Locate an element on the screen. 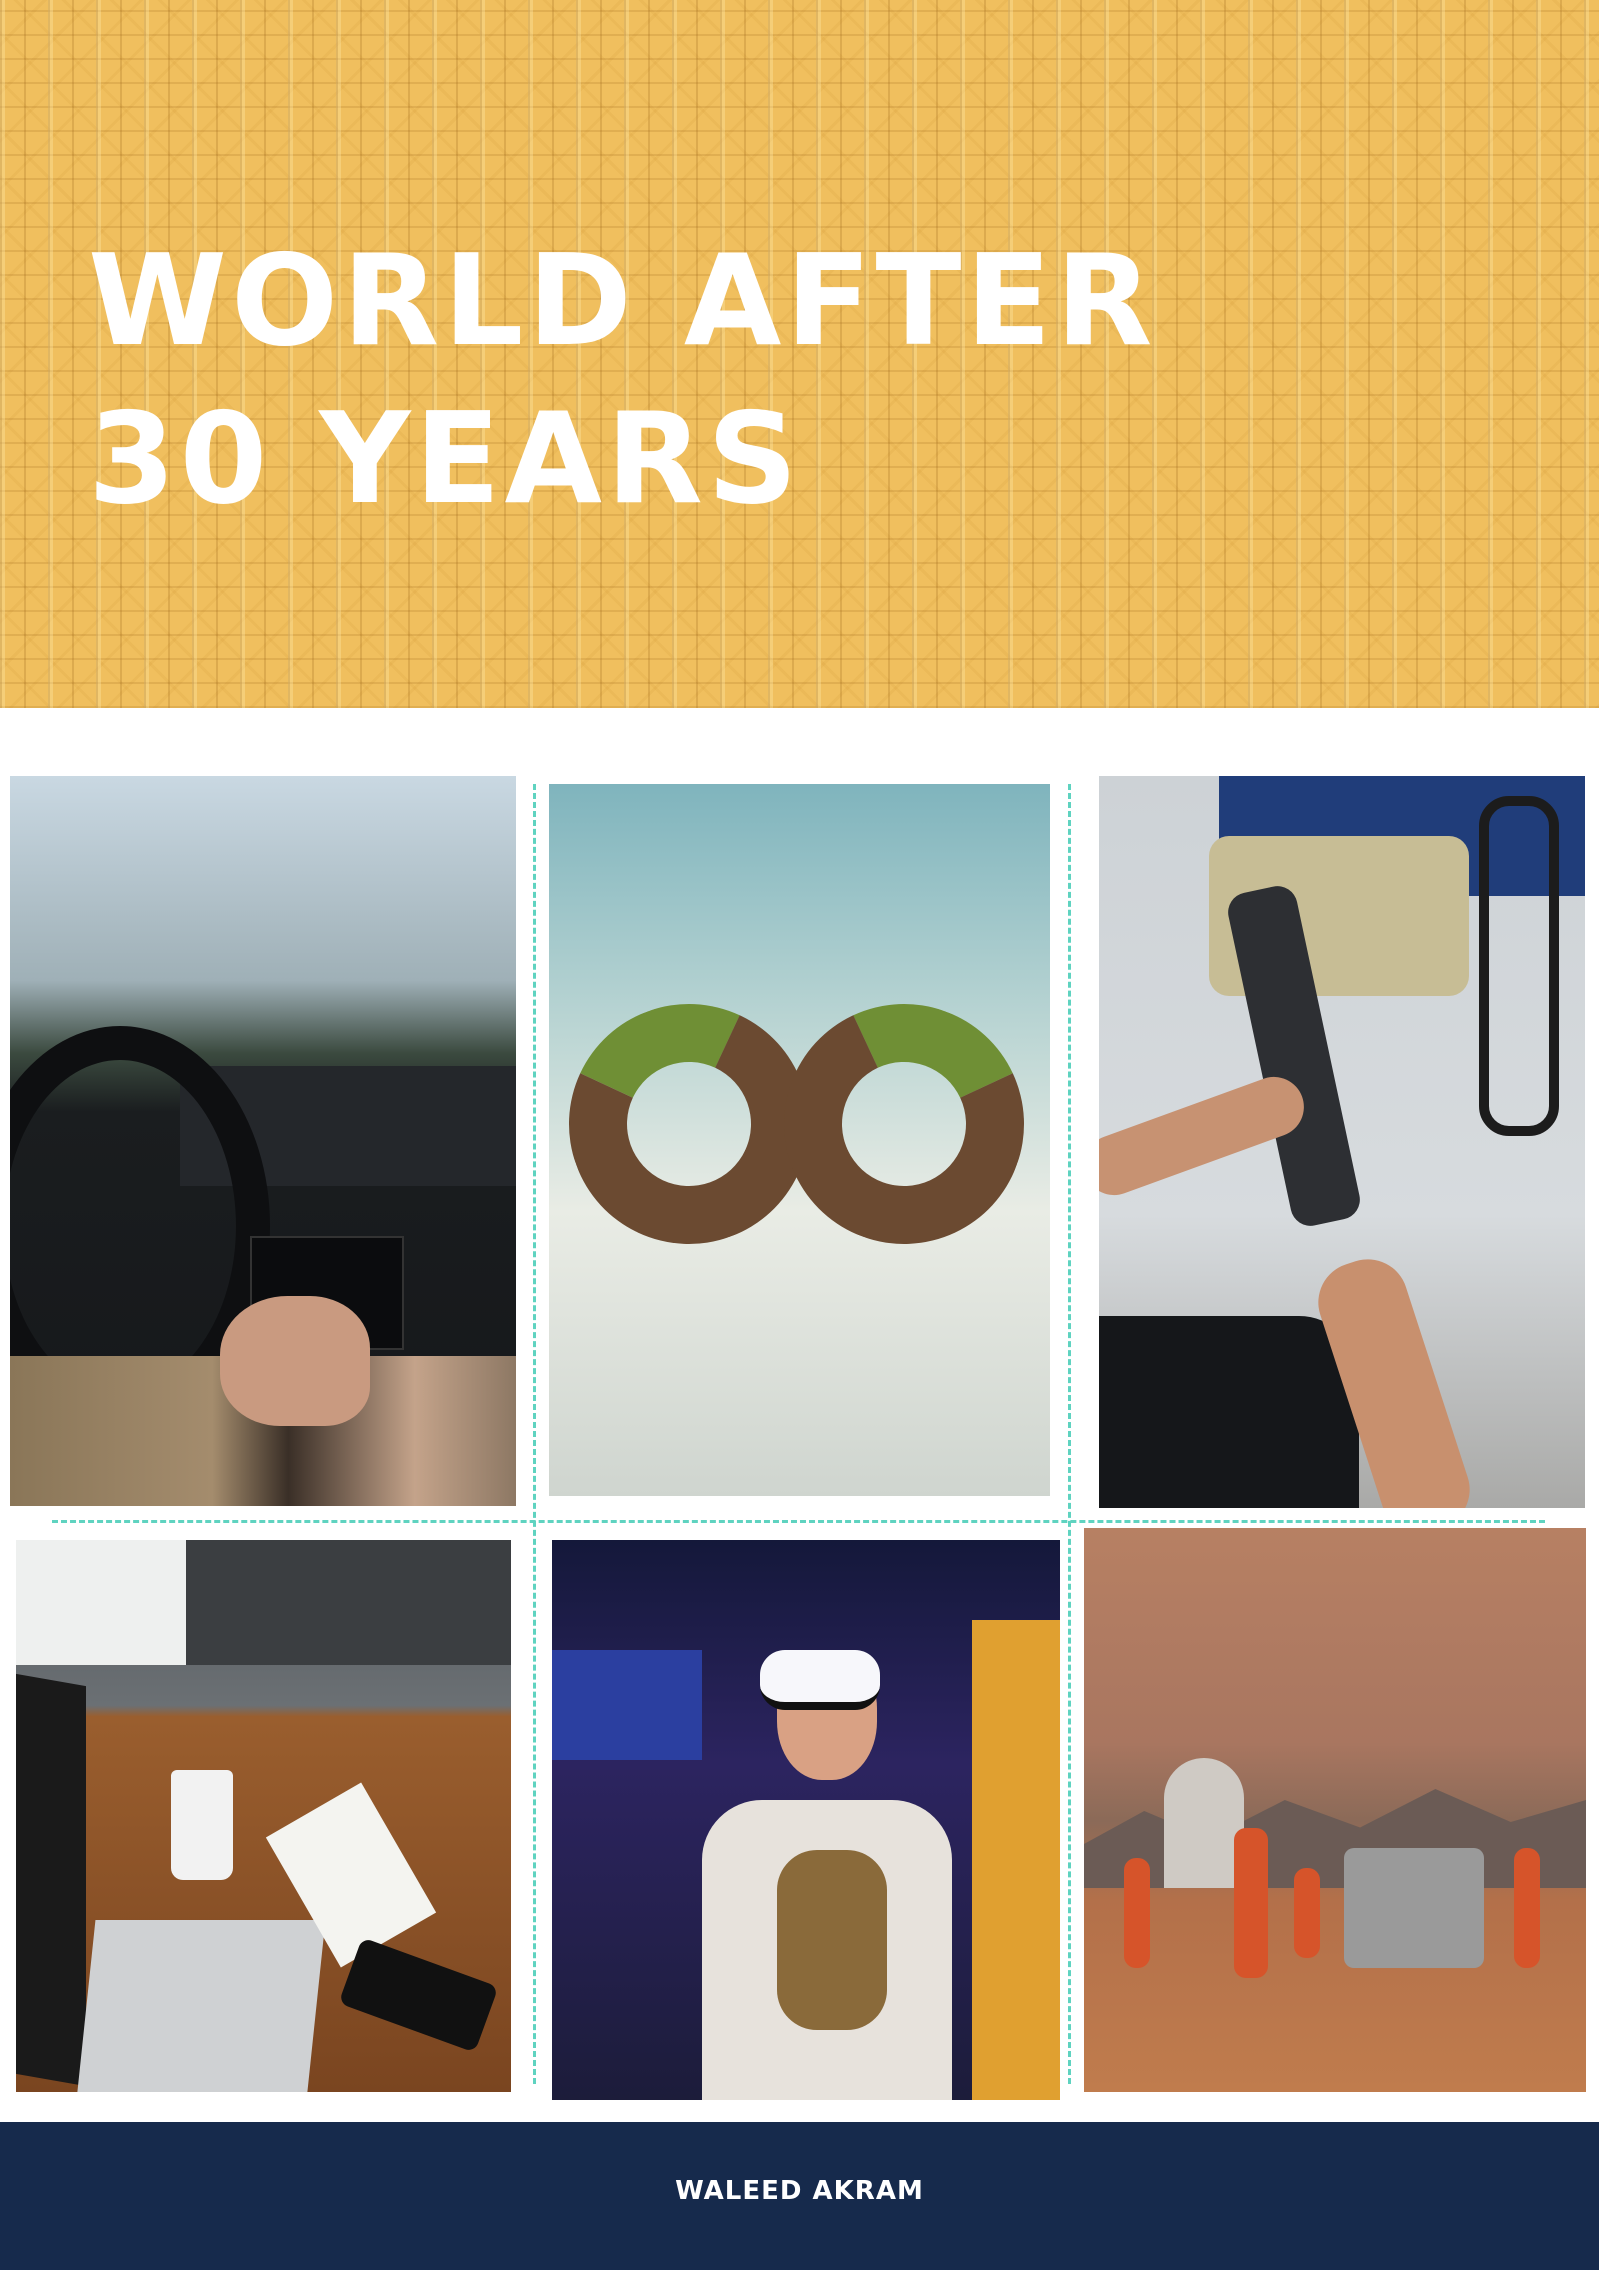 Image resolution: width=1599 pixels, height=2270 pixels. cover-footer: WALEED AKRAM is located at coordinates (799, 2196).